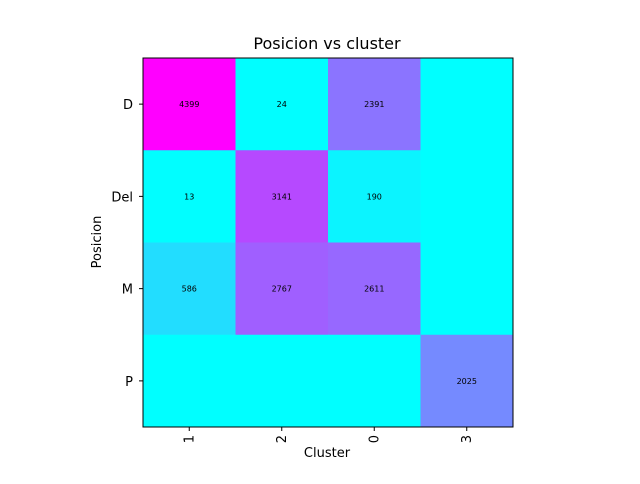 The height and width of the screenshot is (484, 640). Describe the element at coordinates (122, 197) in the screenshot. I see `y-tick-label: Del` at that location.